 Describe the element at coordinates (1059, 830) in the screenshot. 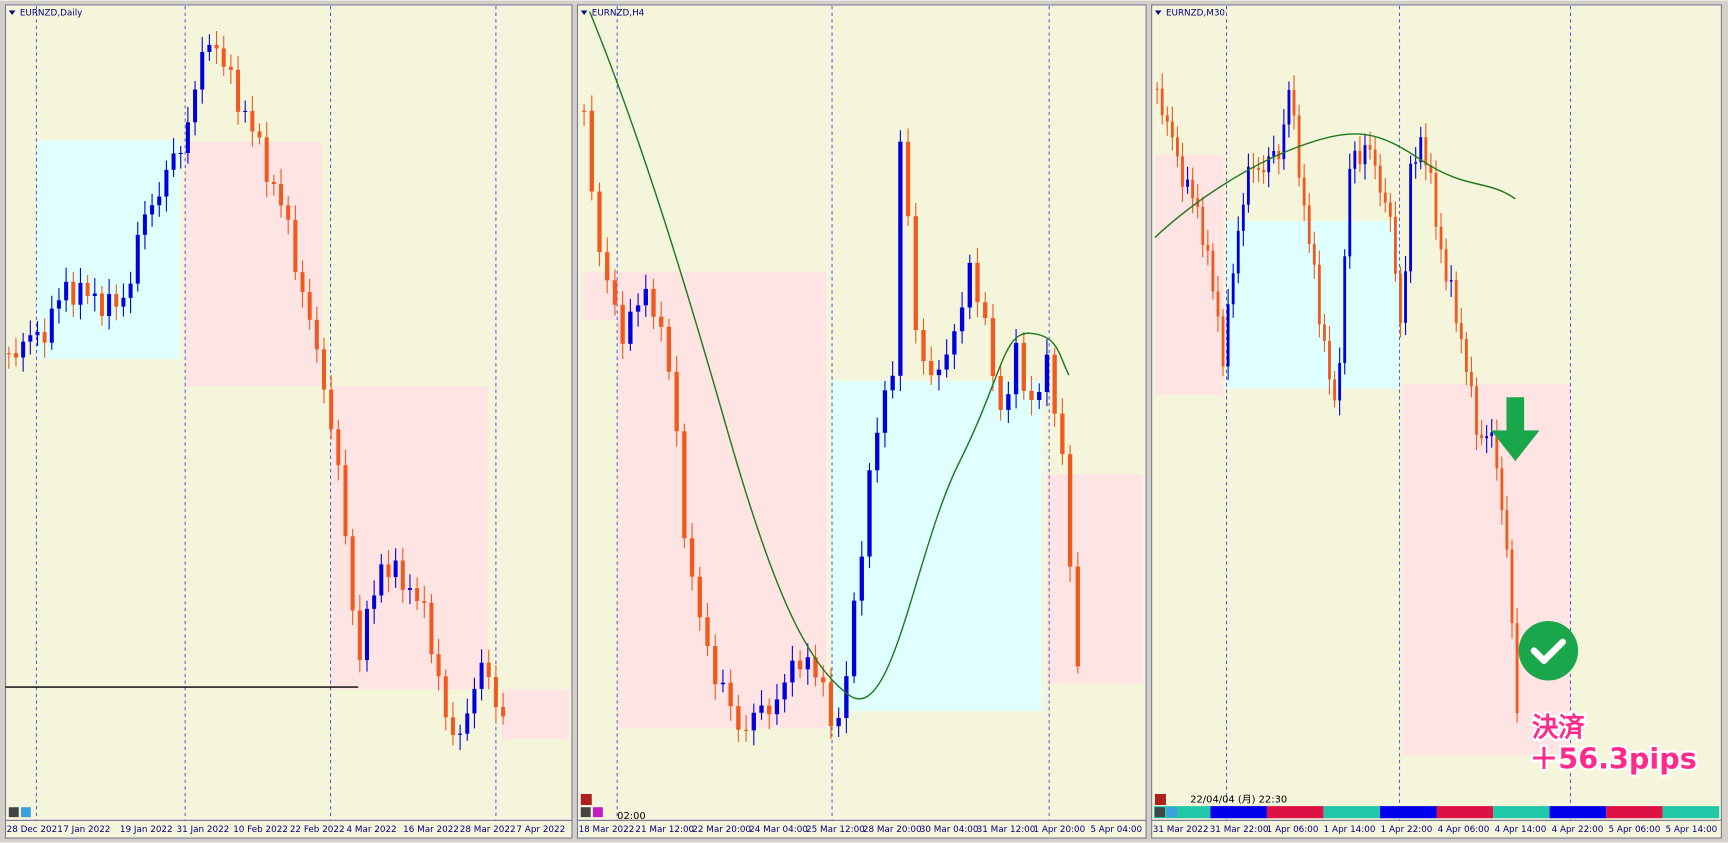

I see `x-tick-label: 1 Apr 20:00` at that location.